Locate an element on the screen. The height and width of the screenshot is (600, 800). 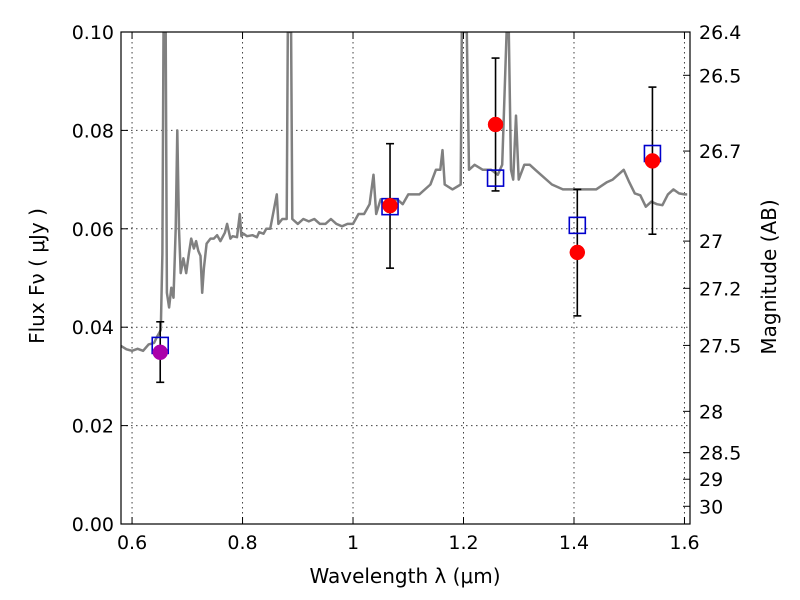
y-tick-label: 0.10 is located at coordinates (93, 33).